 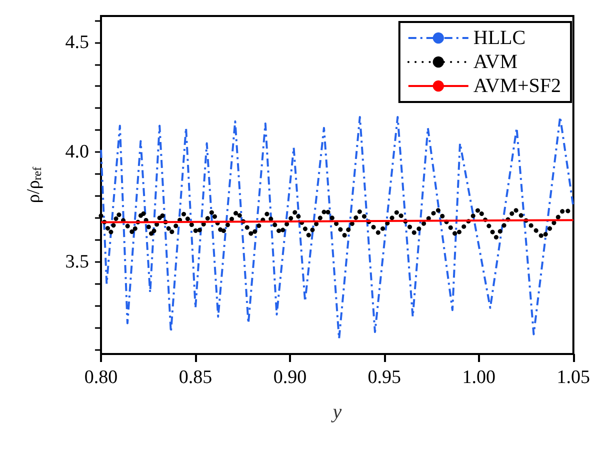 What do you see at coordinates (479, 377) in the screenshot?
I see `x-tick-label: 1.00` at bounding box center [479, 377].